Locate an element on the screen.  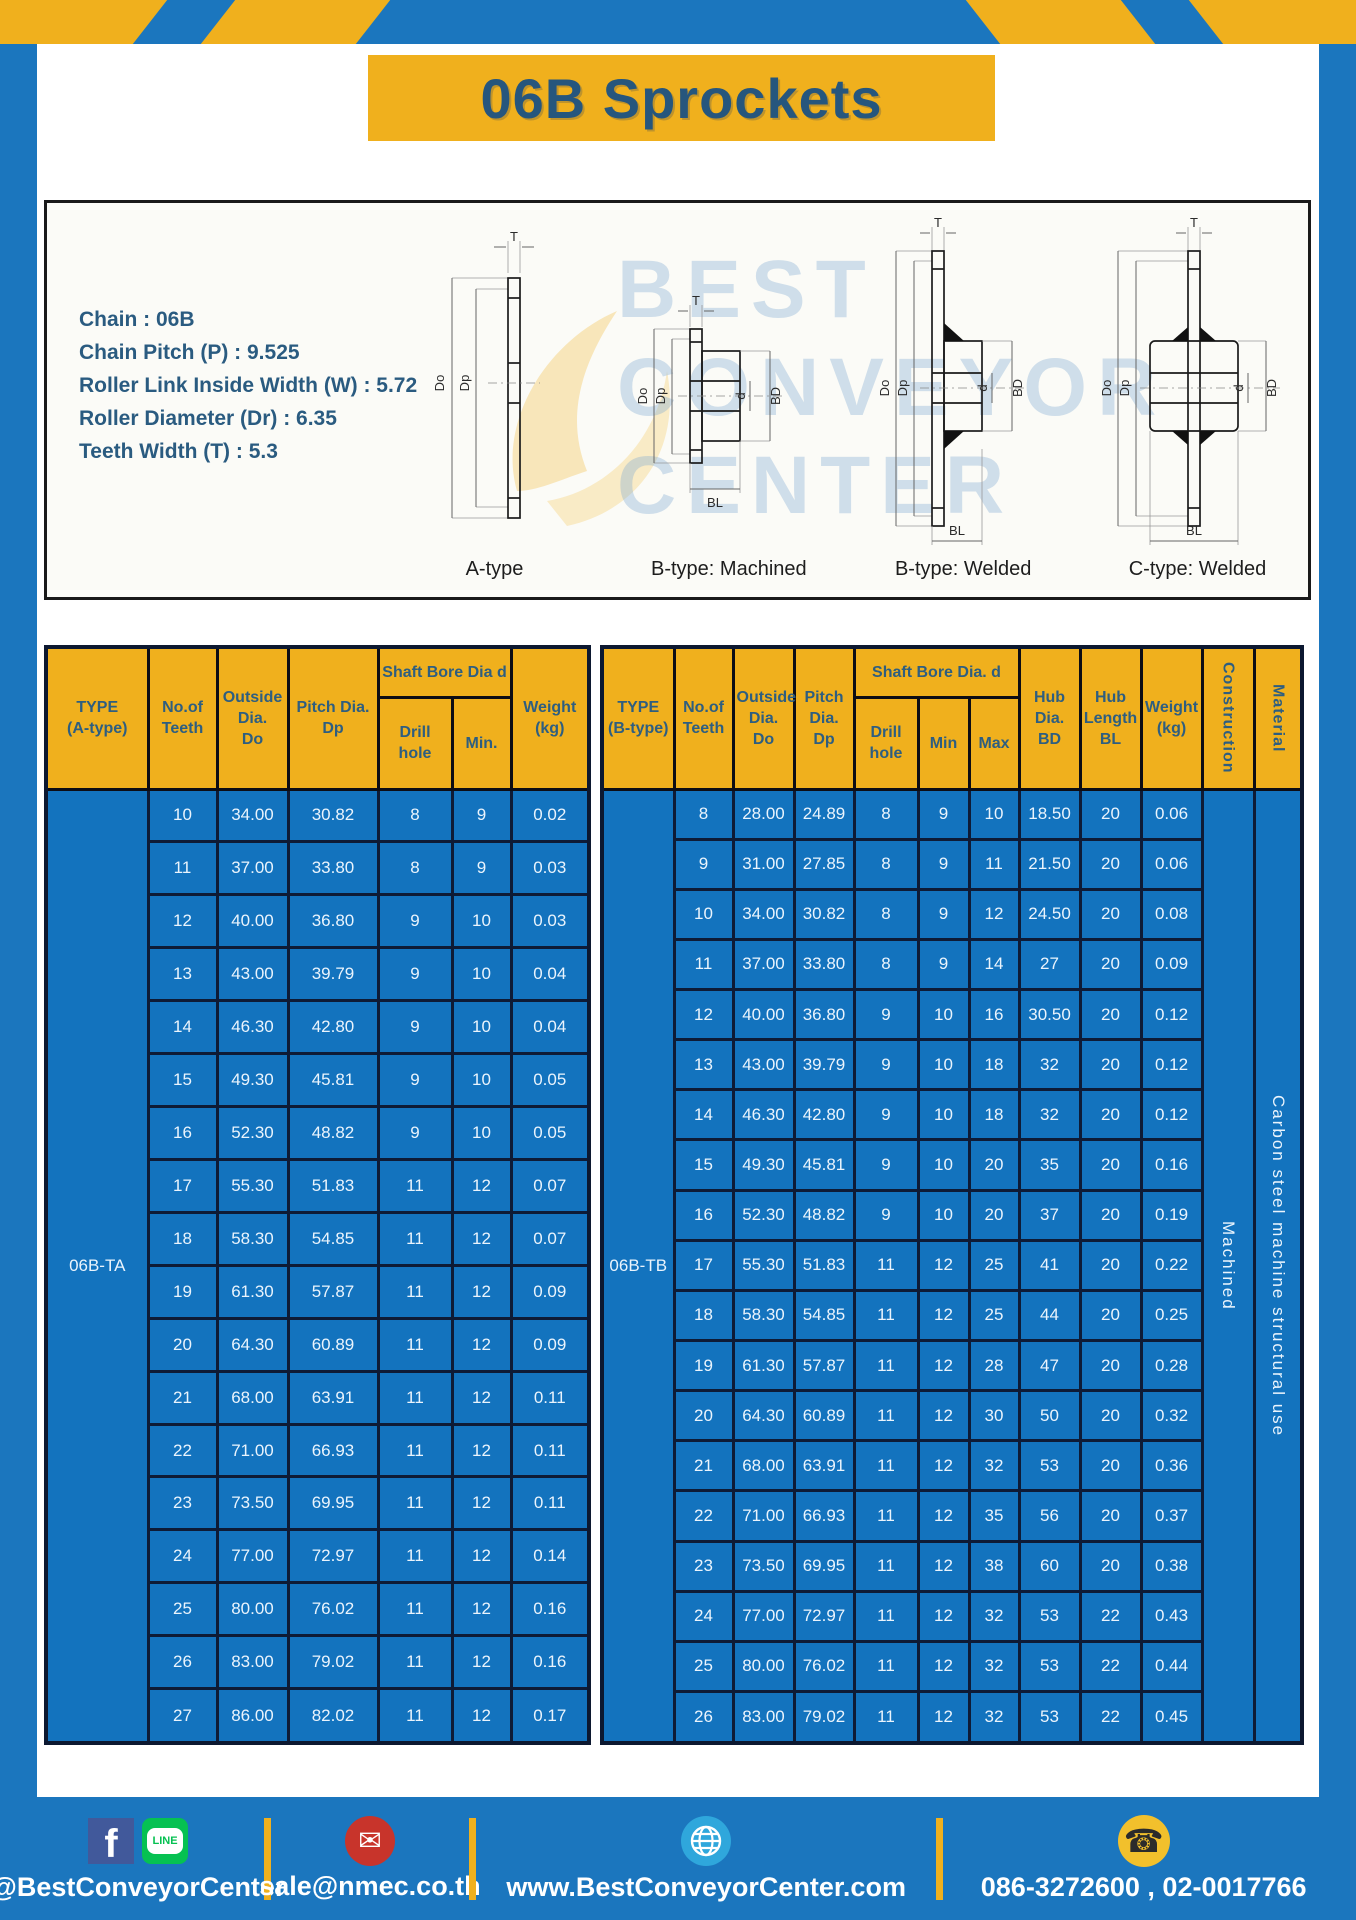
table-cell: 0.05 is located at coordinates (550, 1080).